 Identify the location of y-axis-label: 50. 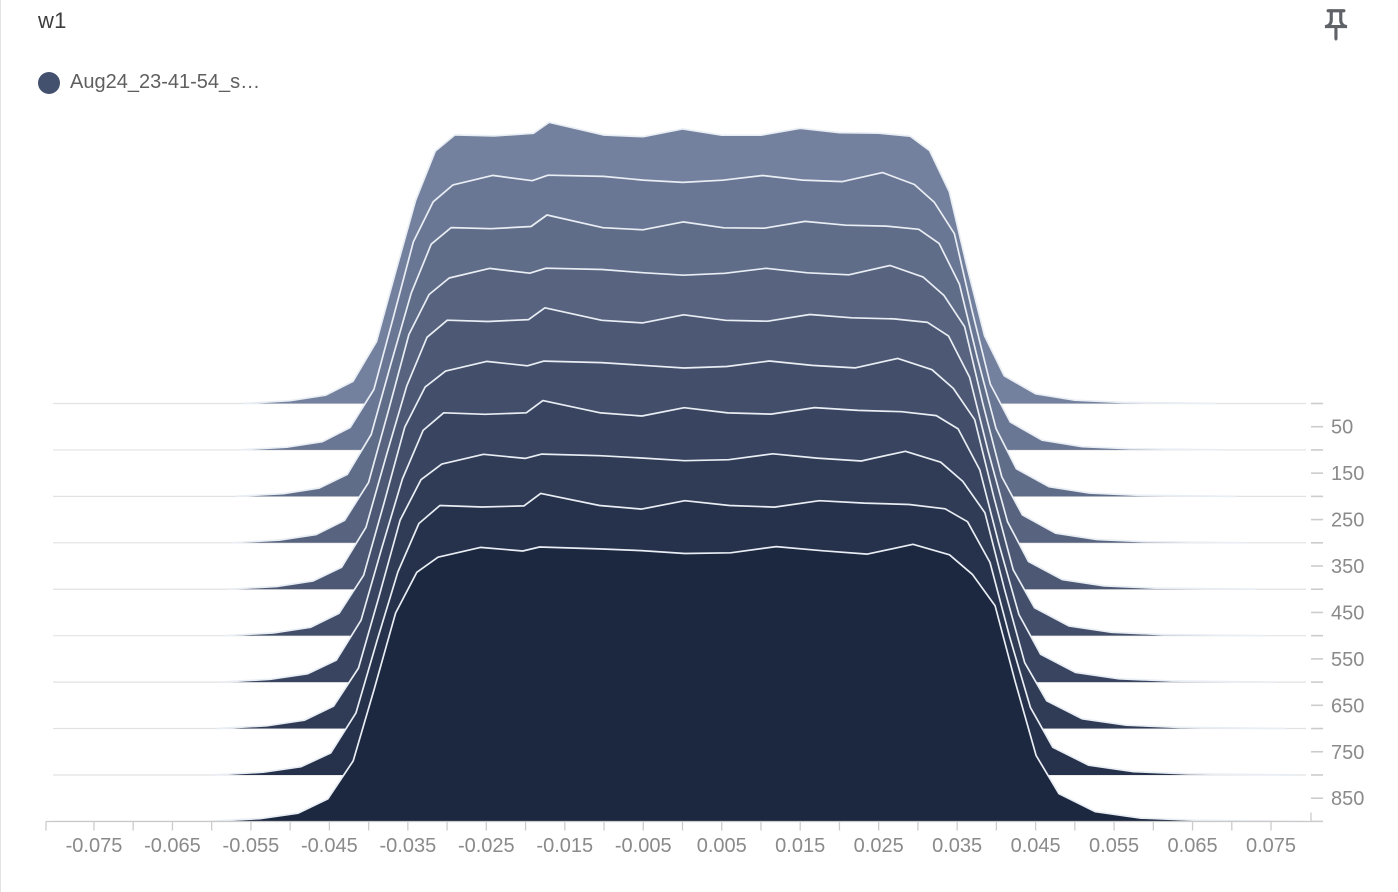
(1342, 428).